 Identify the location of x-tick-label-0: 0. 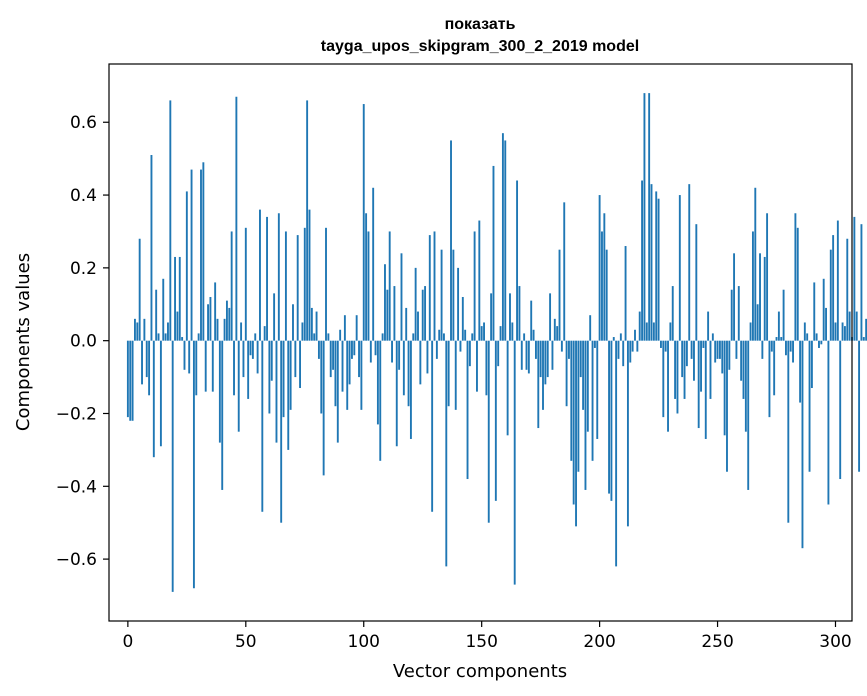
(127, 642).